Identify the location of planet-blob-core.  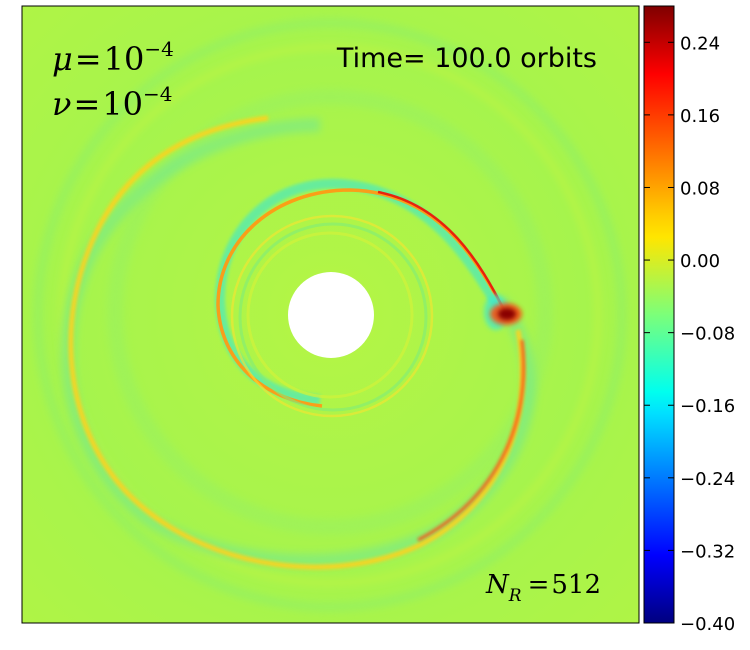
(507, 314).